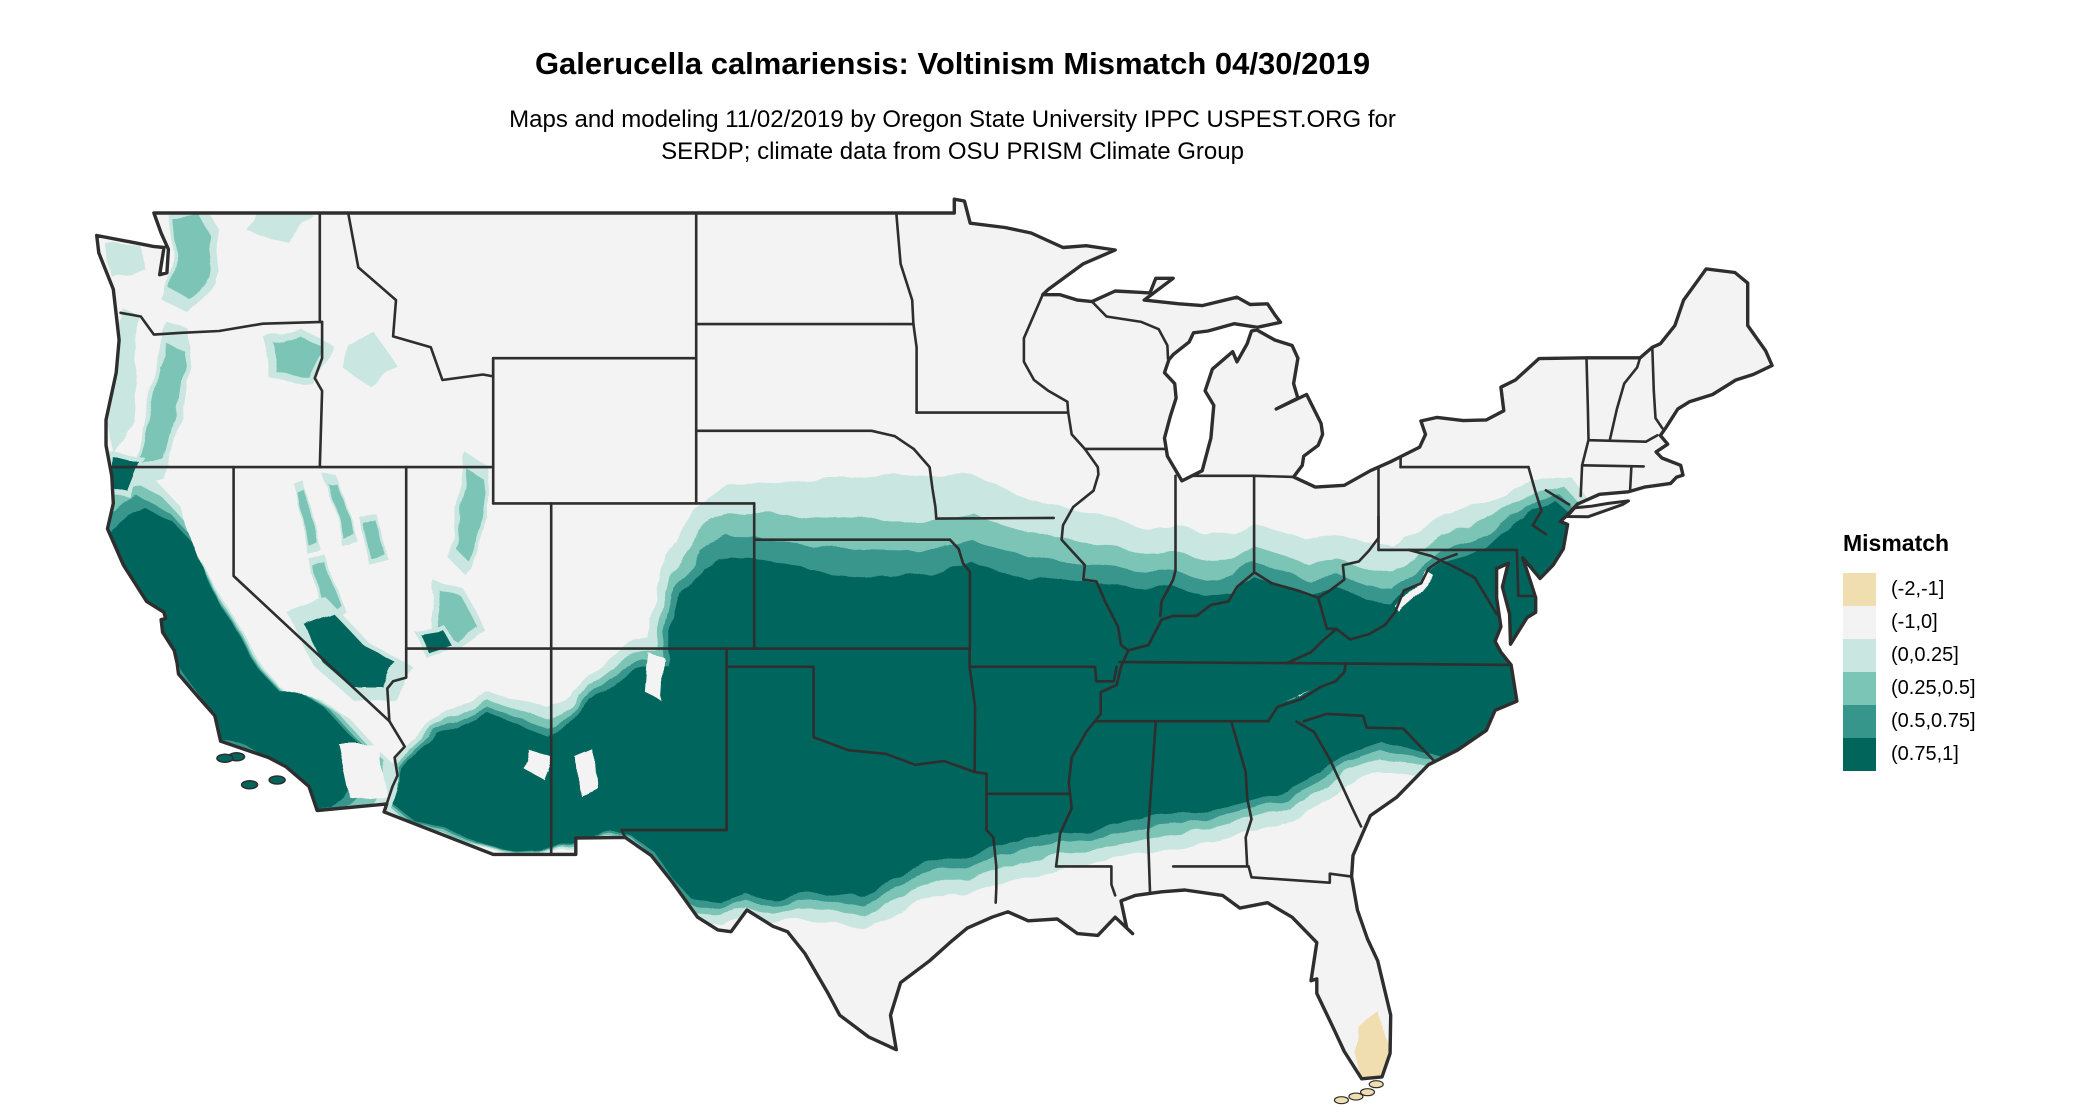 This screenshot has height=1116, width=2099. Describe the element at coordinates (1925, 754) in the screenshot. I see `legend-label: (0.75,1]` at that location.